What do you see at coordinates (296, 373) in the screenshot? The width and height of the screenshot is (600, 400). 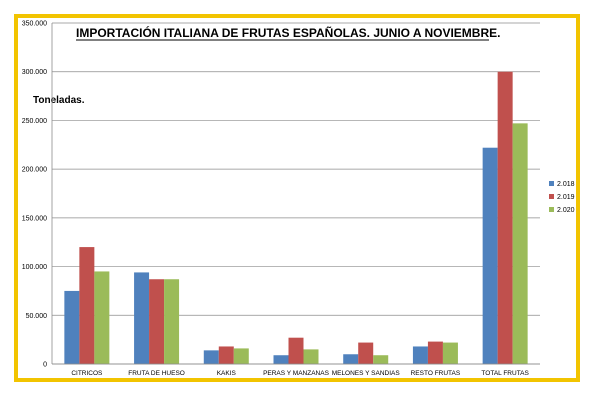 I see `x-tick-label: PERAS Y MANZANAS` at bounding box center [296, 373].